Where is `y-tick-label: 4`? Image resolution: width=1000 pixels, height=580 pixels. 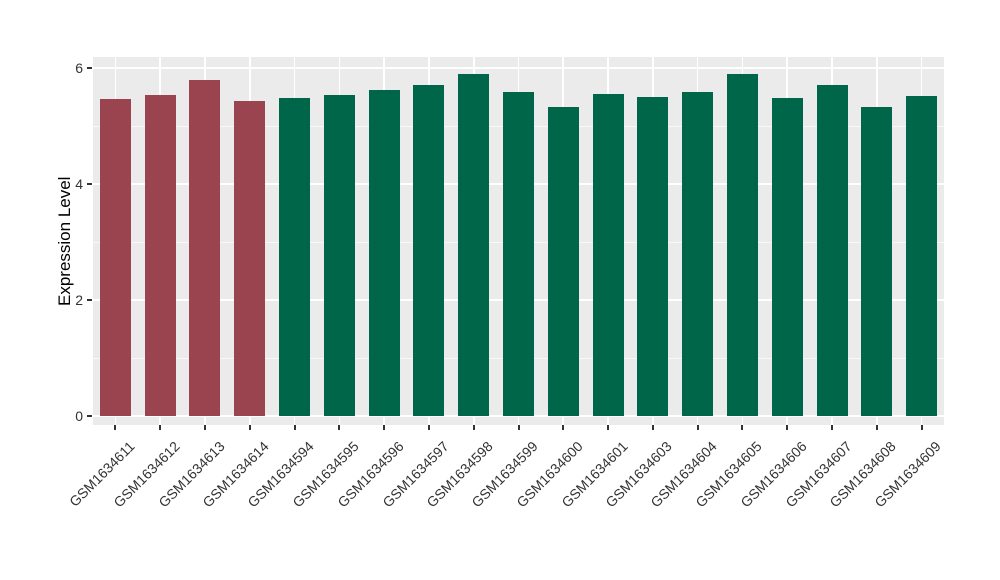 y-tick-label: 4 is located at coordinates (79, 184).